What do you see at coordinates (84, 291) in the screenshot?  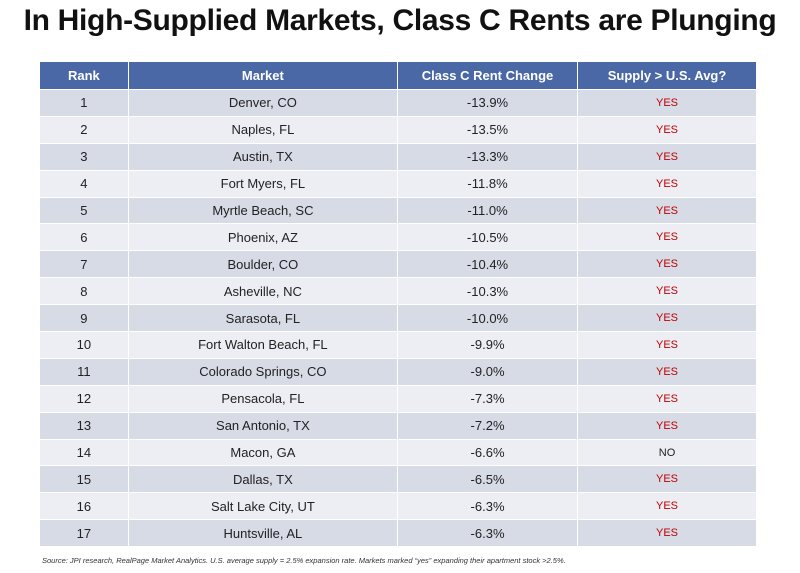 I see `table-cell: 8` at bounding box center [84, 291].